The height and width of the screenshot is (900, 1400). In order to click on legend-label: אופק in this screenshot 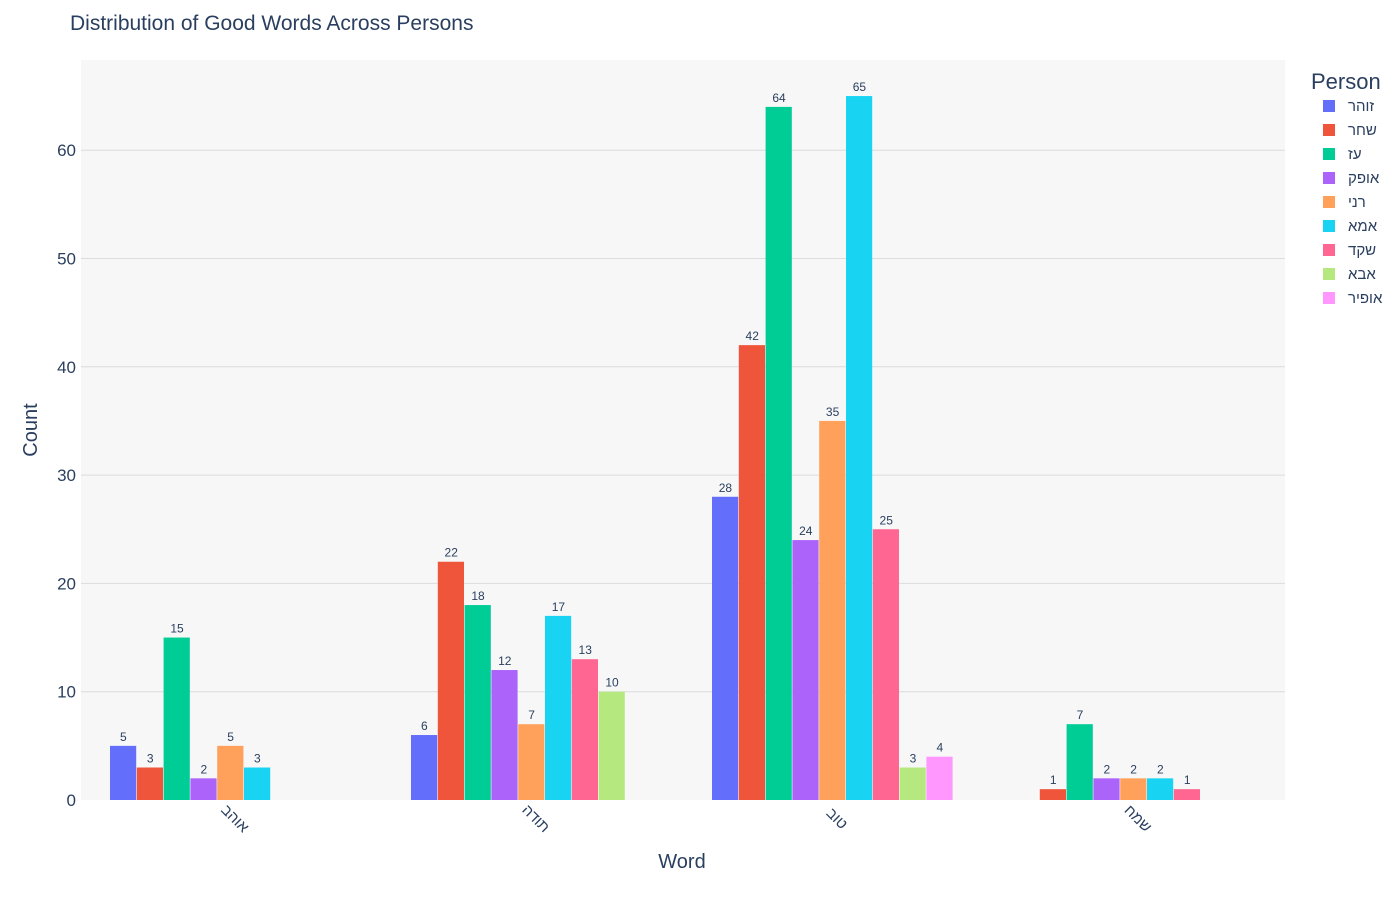, I will do `click(1364, 178)`.